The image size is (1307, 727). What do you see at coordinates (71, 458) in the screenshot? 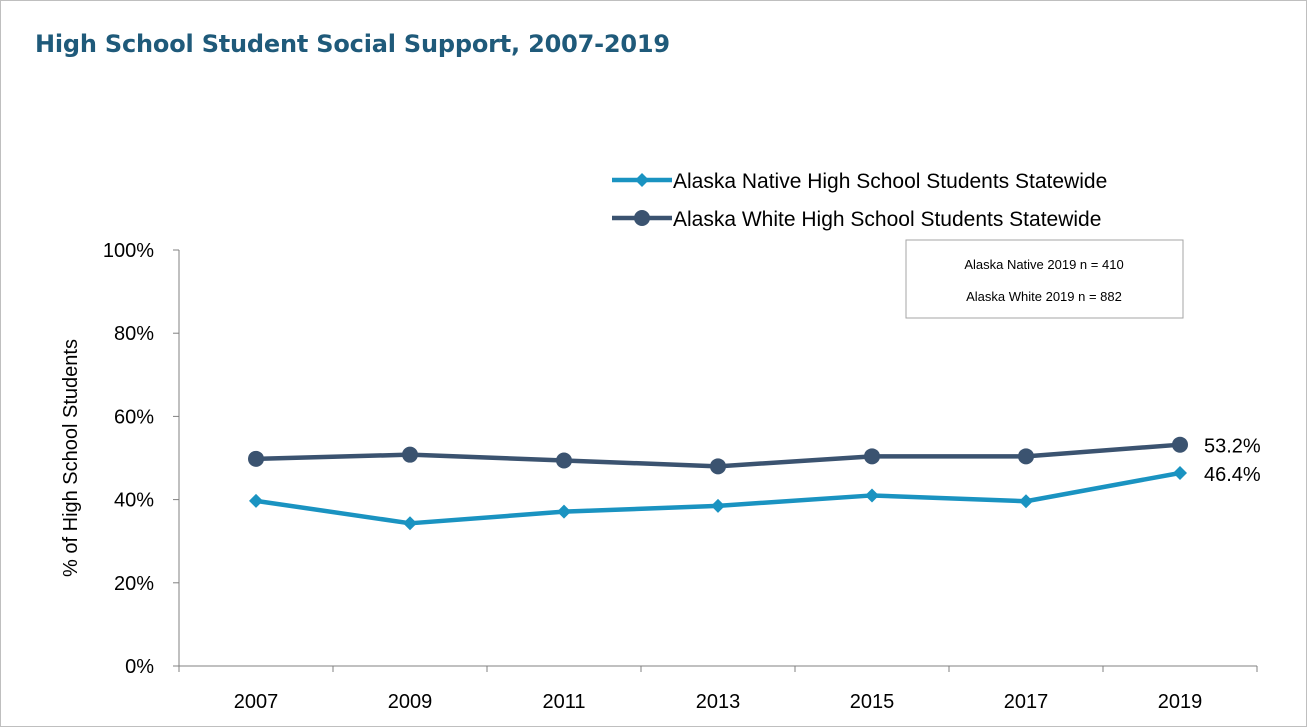
I see `y-axis-title: % of High School Students` at bounding box center [71, 458].